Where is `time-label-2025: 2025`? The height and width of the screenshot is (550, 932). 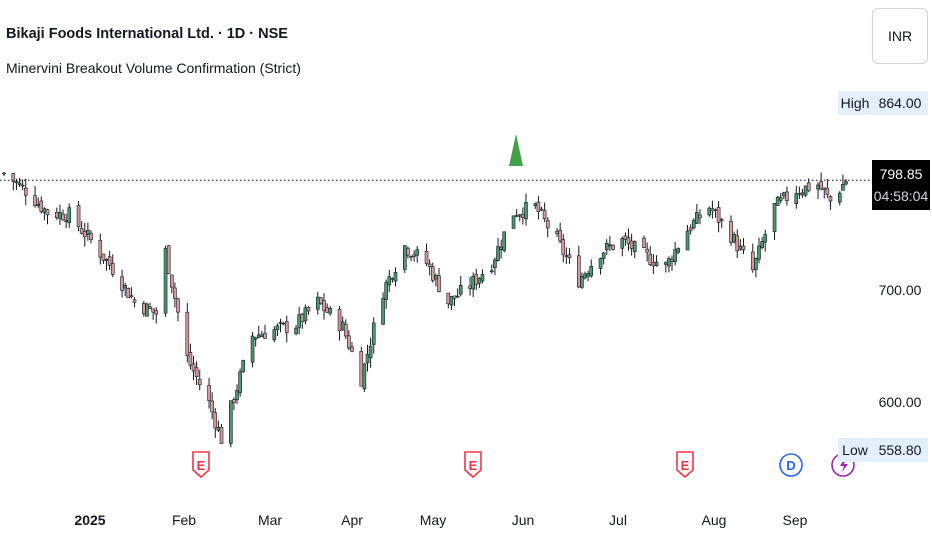 time-label-2025: 2025 is located at coordinates (90, 520).